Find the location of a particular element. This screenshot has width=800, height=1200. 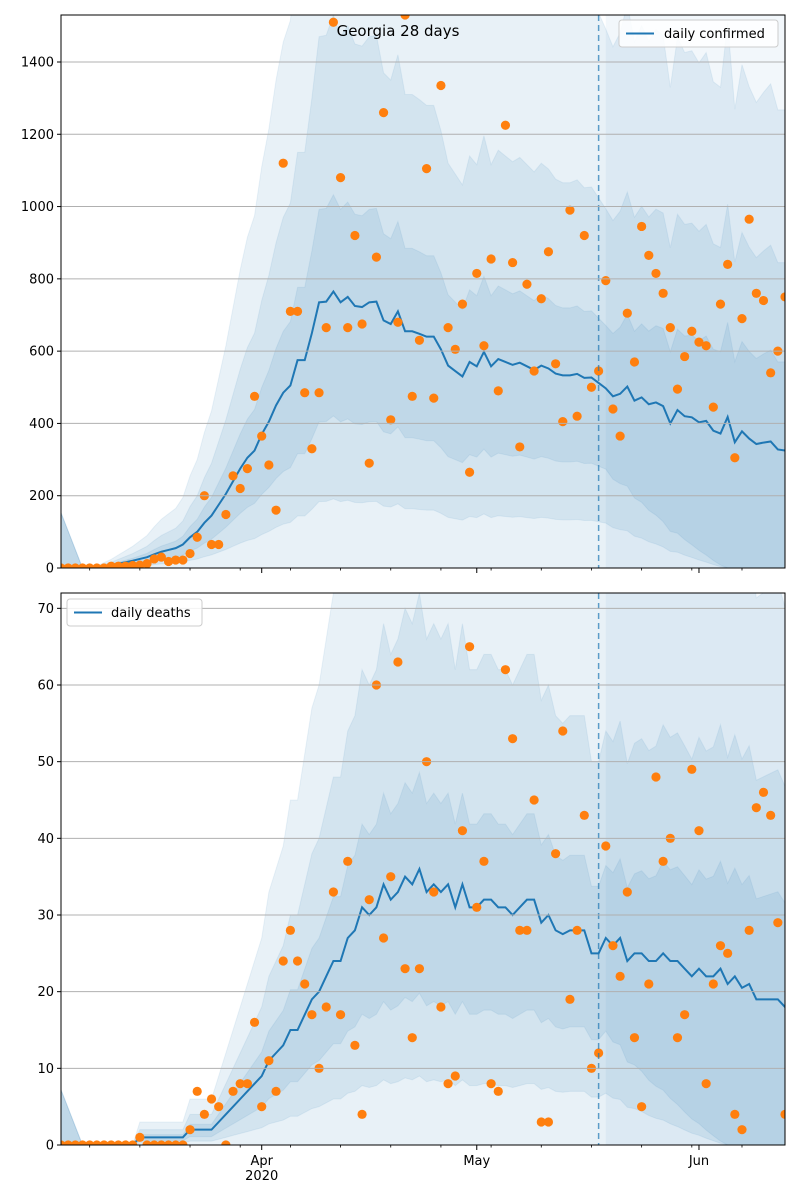

x-tick-sublabel: 2020 is located at coordinates (261, 1176).